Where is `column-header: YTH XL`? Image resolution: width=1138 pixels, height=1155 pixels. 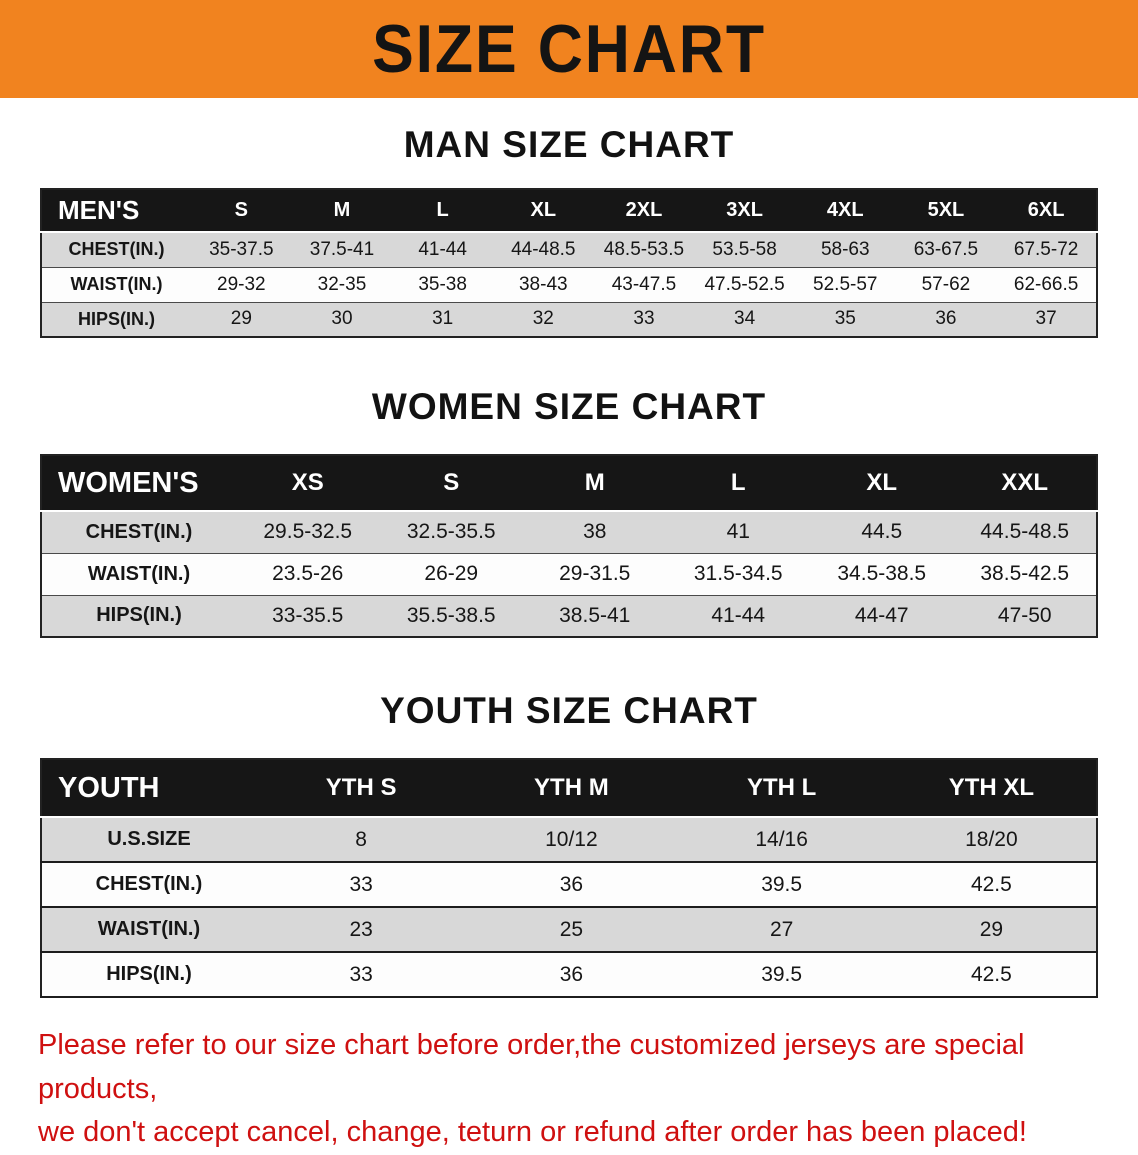
column-header: YTH XL is located at coordinates (991, 787).